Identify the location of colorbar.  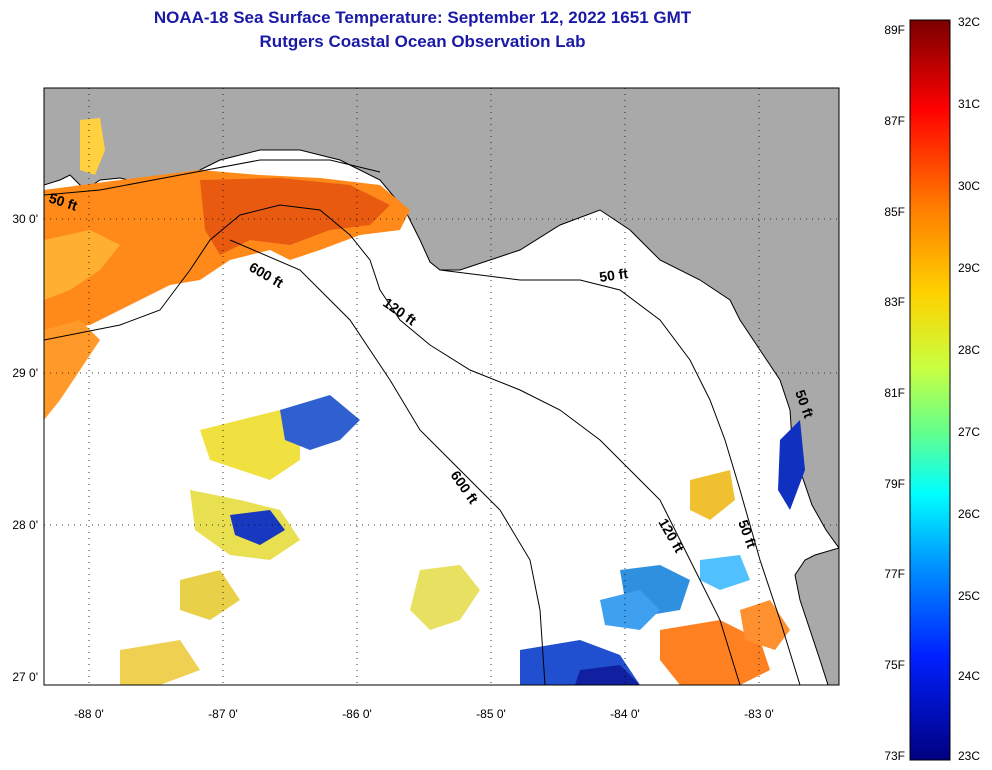
(930, 390).